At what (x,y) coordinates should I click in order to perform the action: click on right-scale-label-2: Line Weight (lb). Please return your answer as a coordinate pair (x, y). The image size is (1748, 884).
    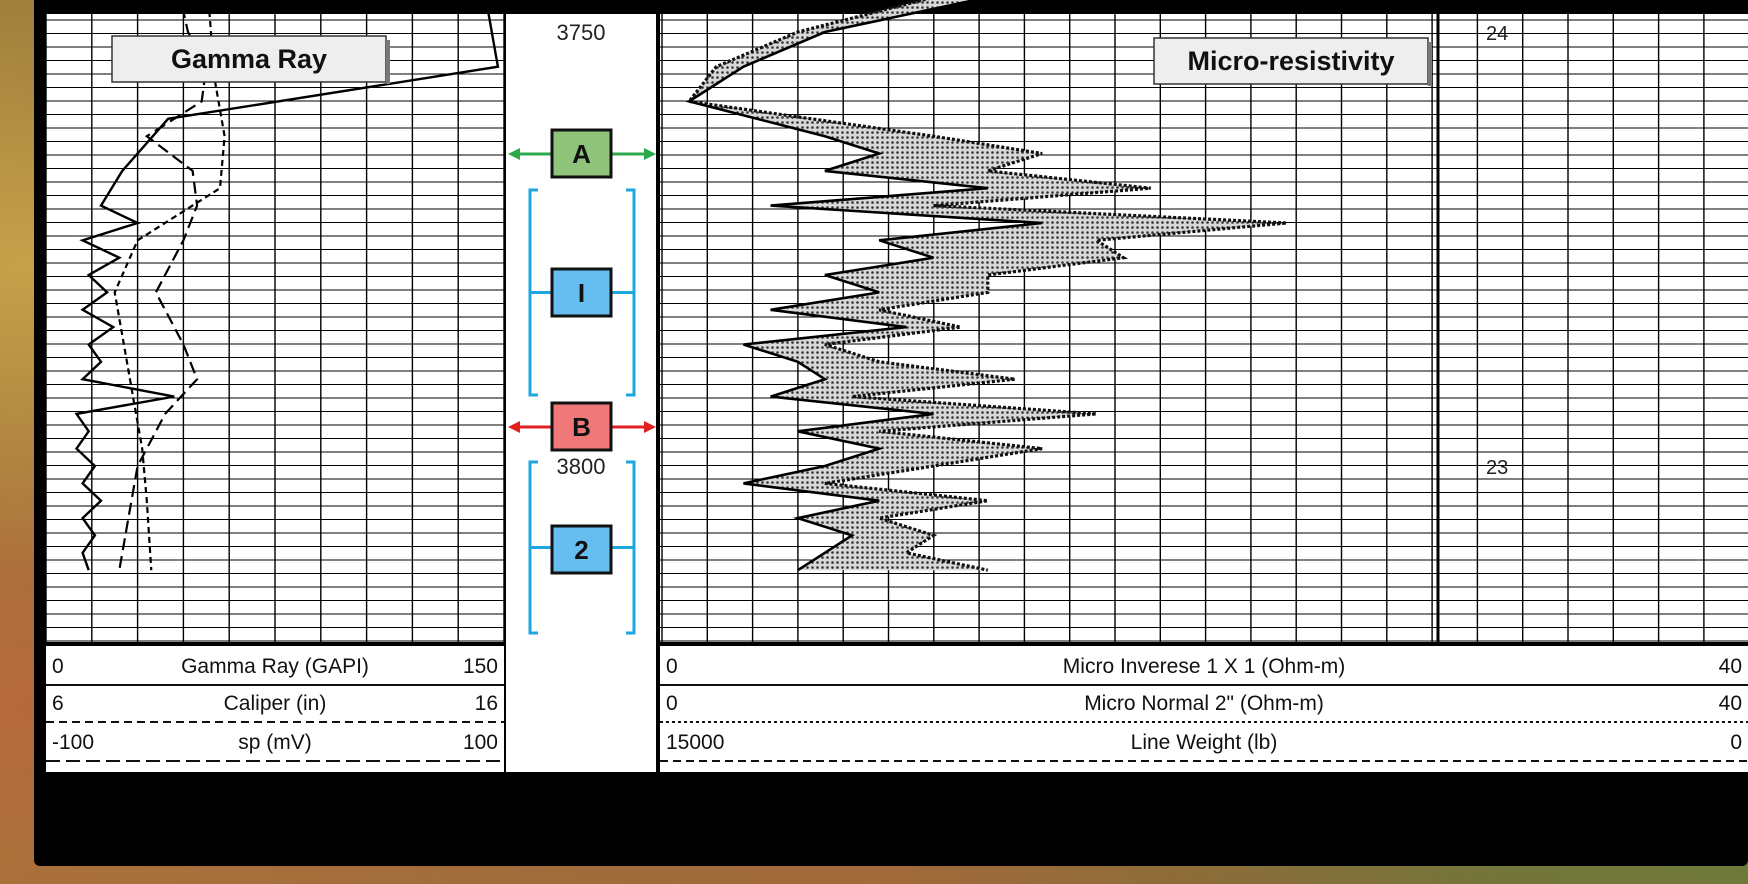
    Looking at the image, I should click on (1204, 742).